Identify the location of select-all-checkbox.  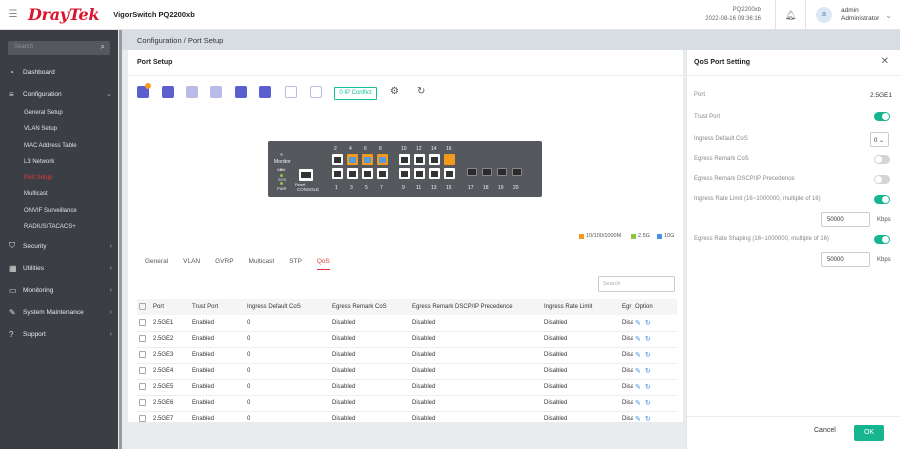
(142, 307).